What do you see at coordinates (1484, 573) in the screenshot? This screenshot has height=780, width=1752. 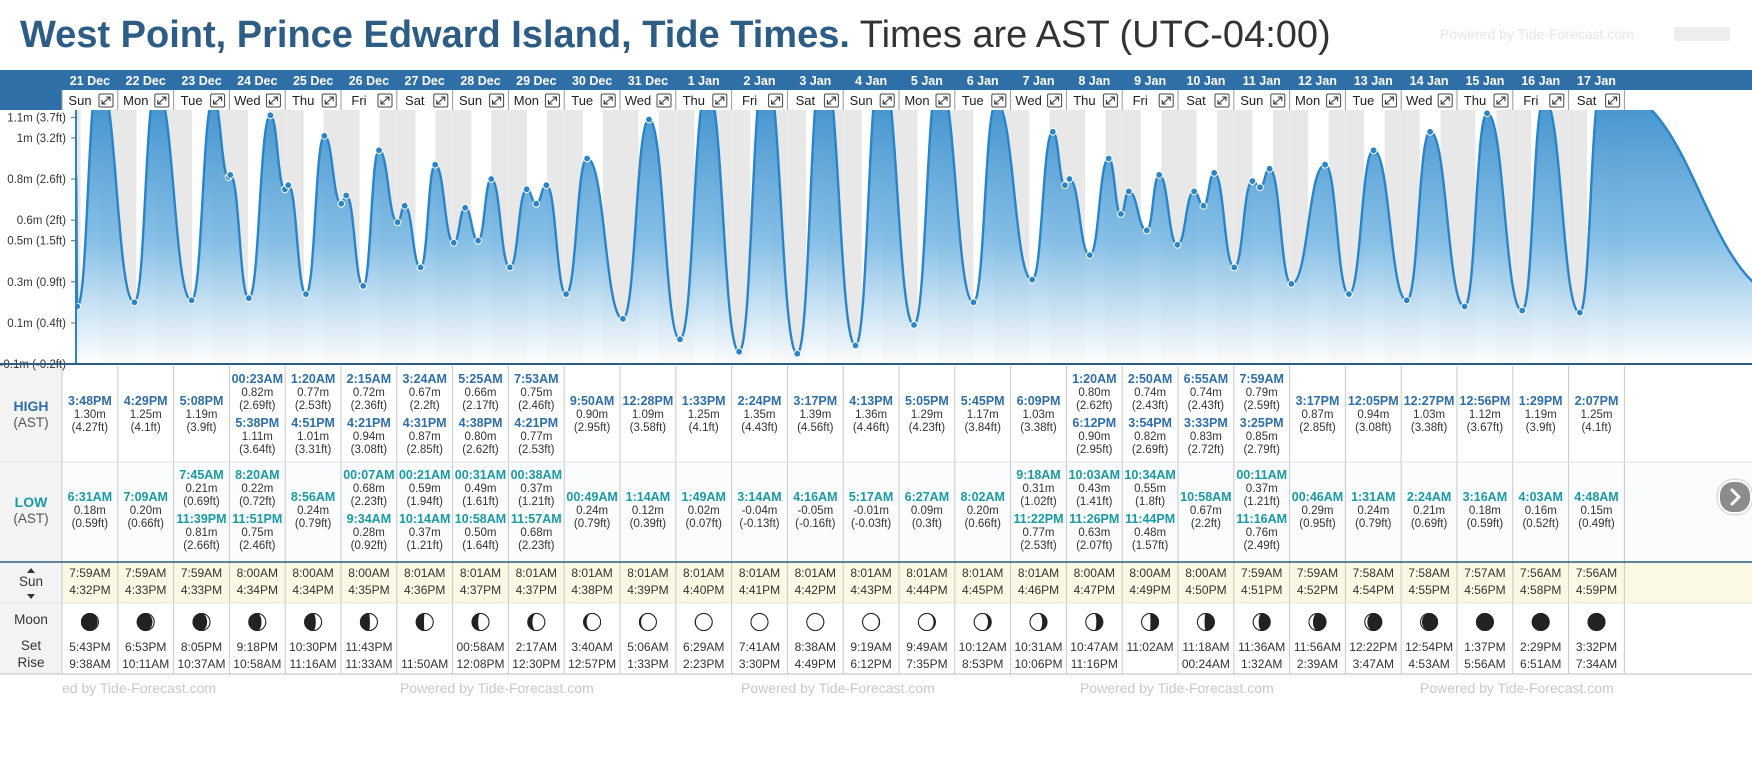 I see `sunrise-time: 7:57AM` at bounding box center [1484, 573].